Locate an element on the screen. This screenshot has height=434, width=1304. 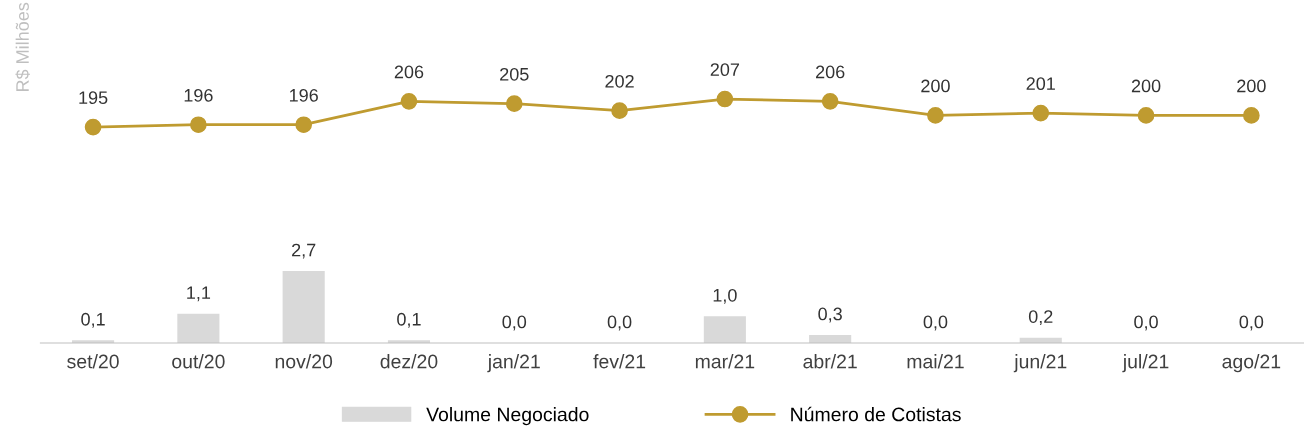
data-label: 205 is located at coordinates (514, 74).